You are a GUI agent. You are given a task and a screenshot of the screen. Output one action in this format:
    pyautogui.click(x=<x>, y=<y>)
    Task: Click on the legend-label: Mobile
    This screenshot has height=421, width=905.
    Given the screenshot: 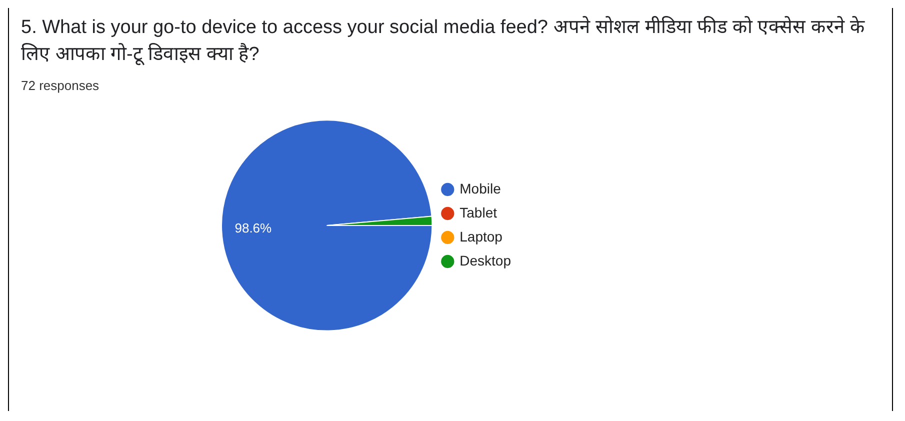 What is the action you would take?
    pyautogui.click(x=481, y=188)
    